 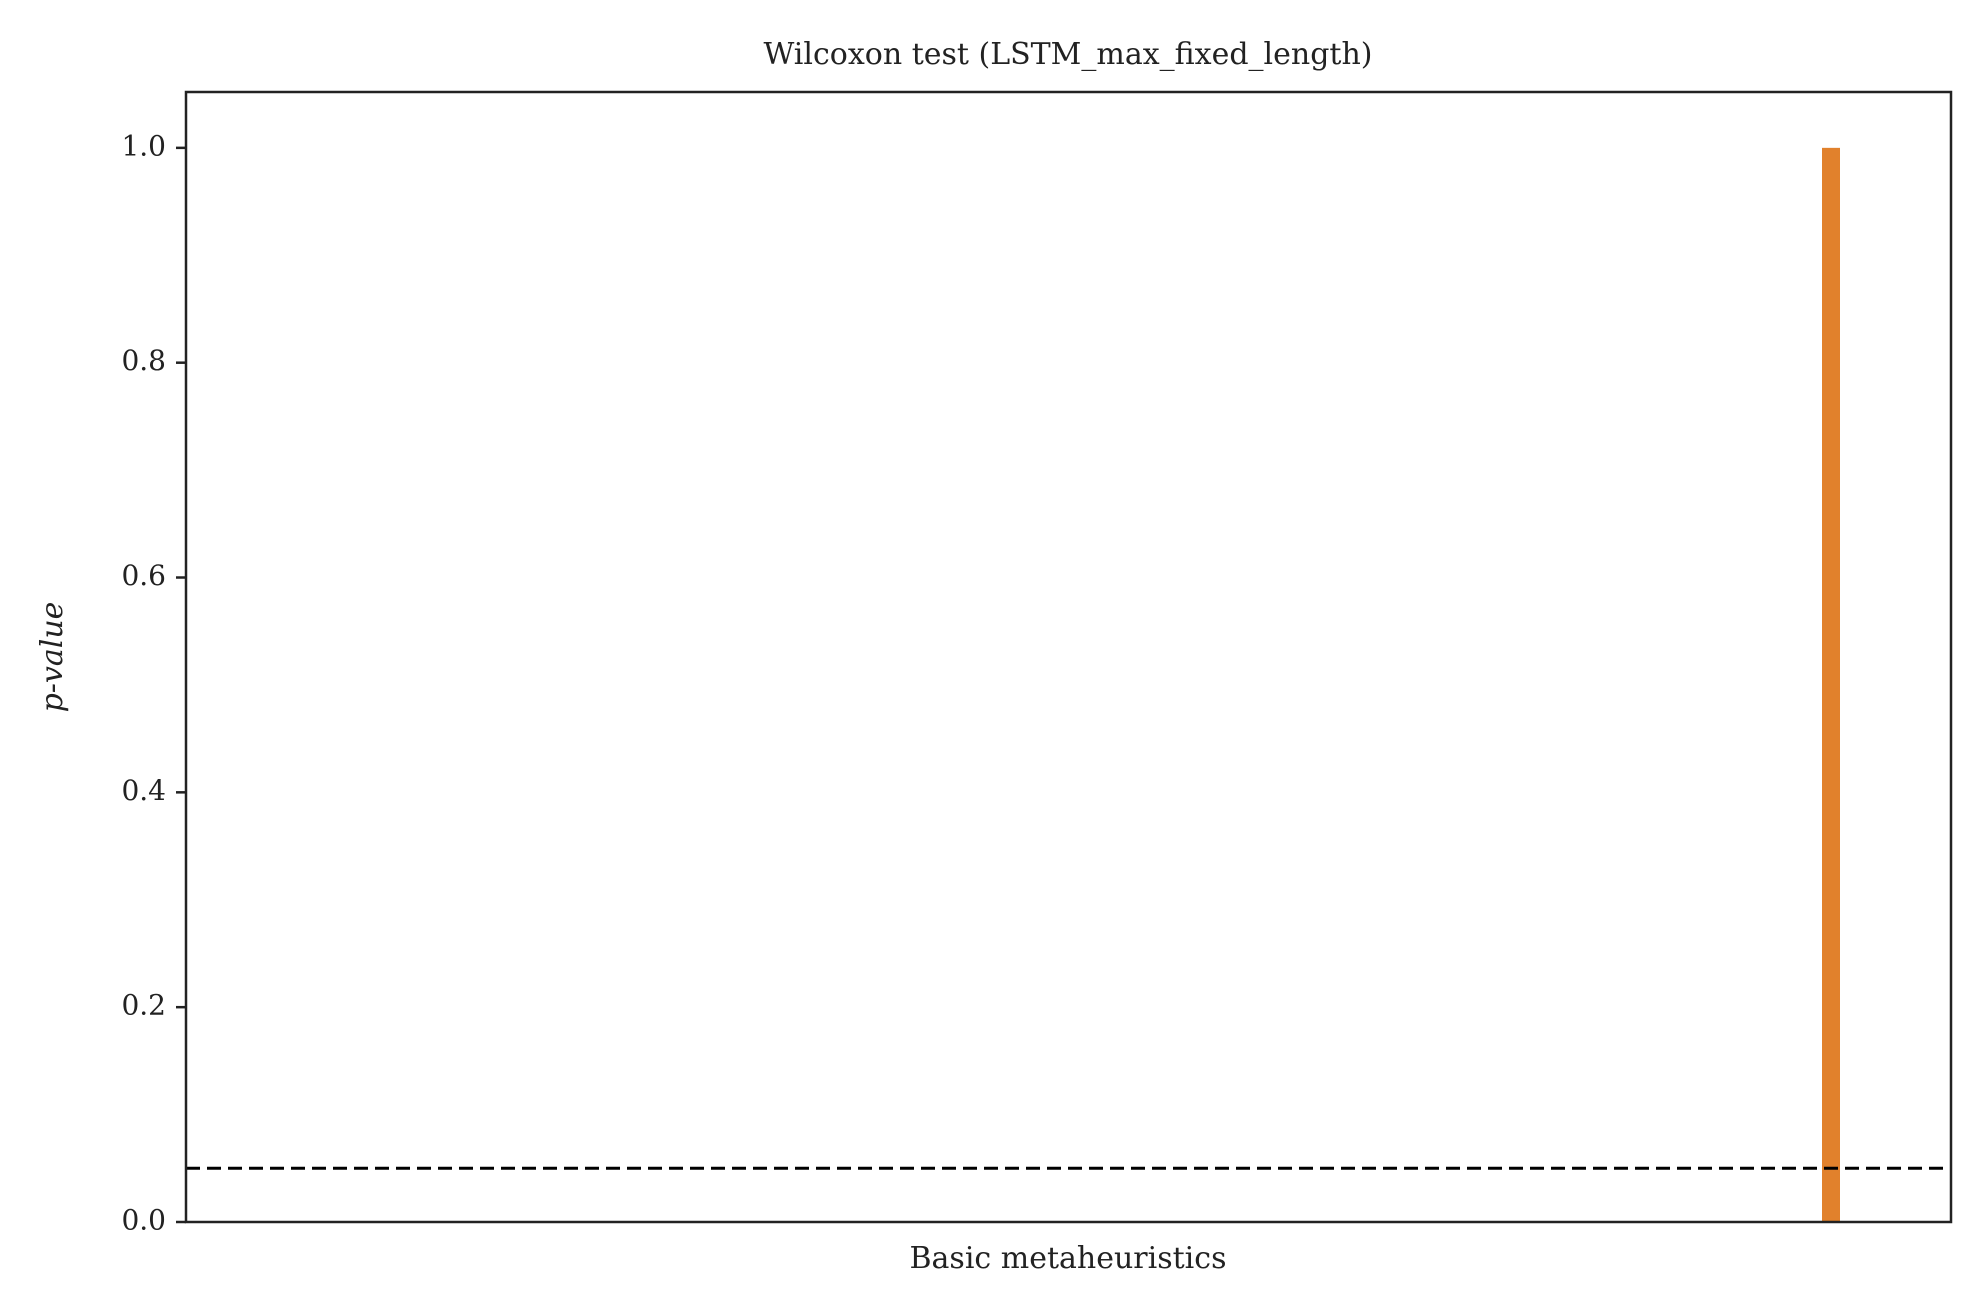 What do you see at coordinates (1831, 685) in the screenshot?
I see `bar` at bounding box center [1831, 685].